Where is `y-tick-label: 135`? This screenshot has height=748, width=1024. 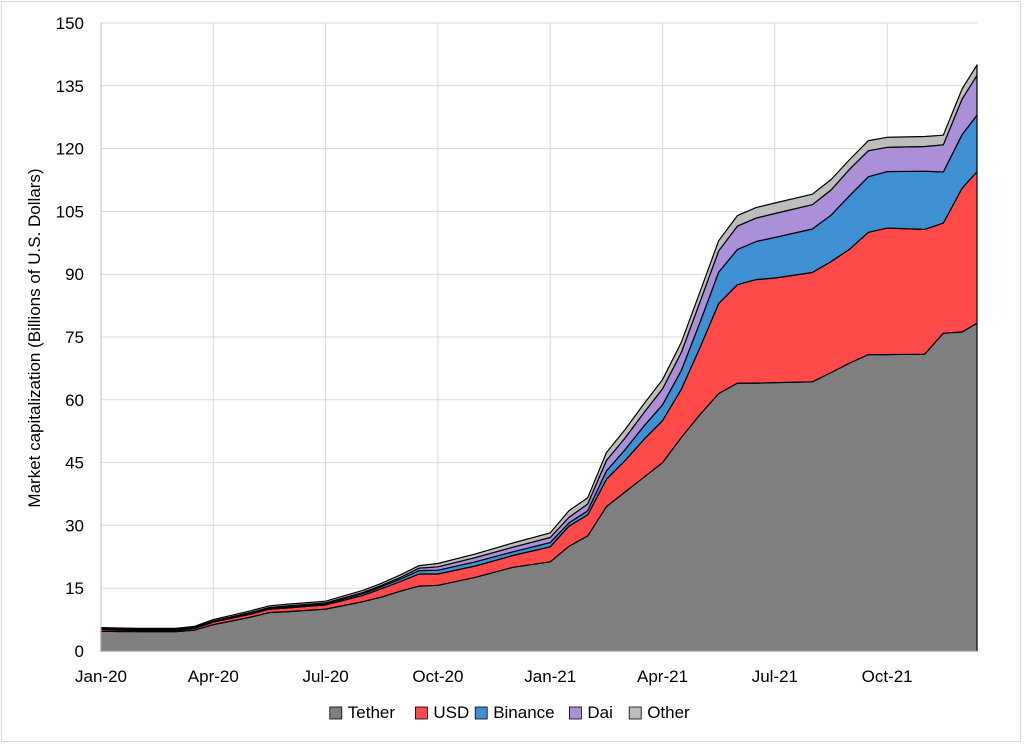
y-tick-label: 135 is located at coordinates (70, 86).